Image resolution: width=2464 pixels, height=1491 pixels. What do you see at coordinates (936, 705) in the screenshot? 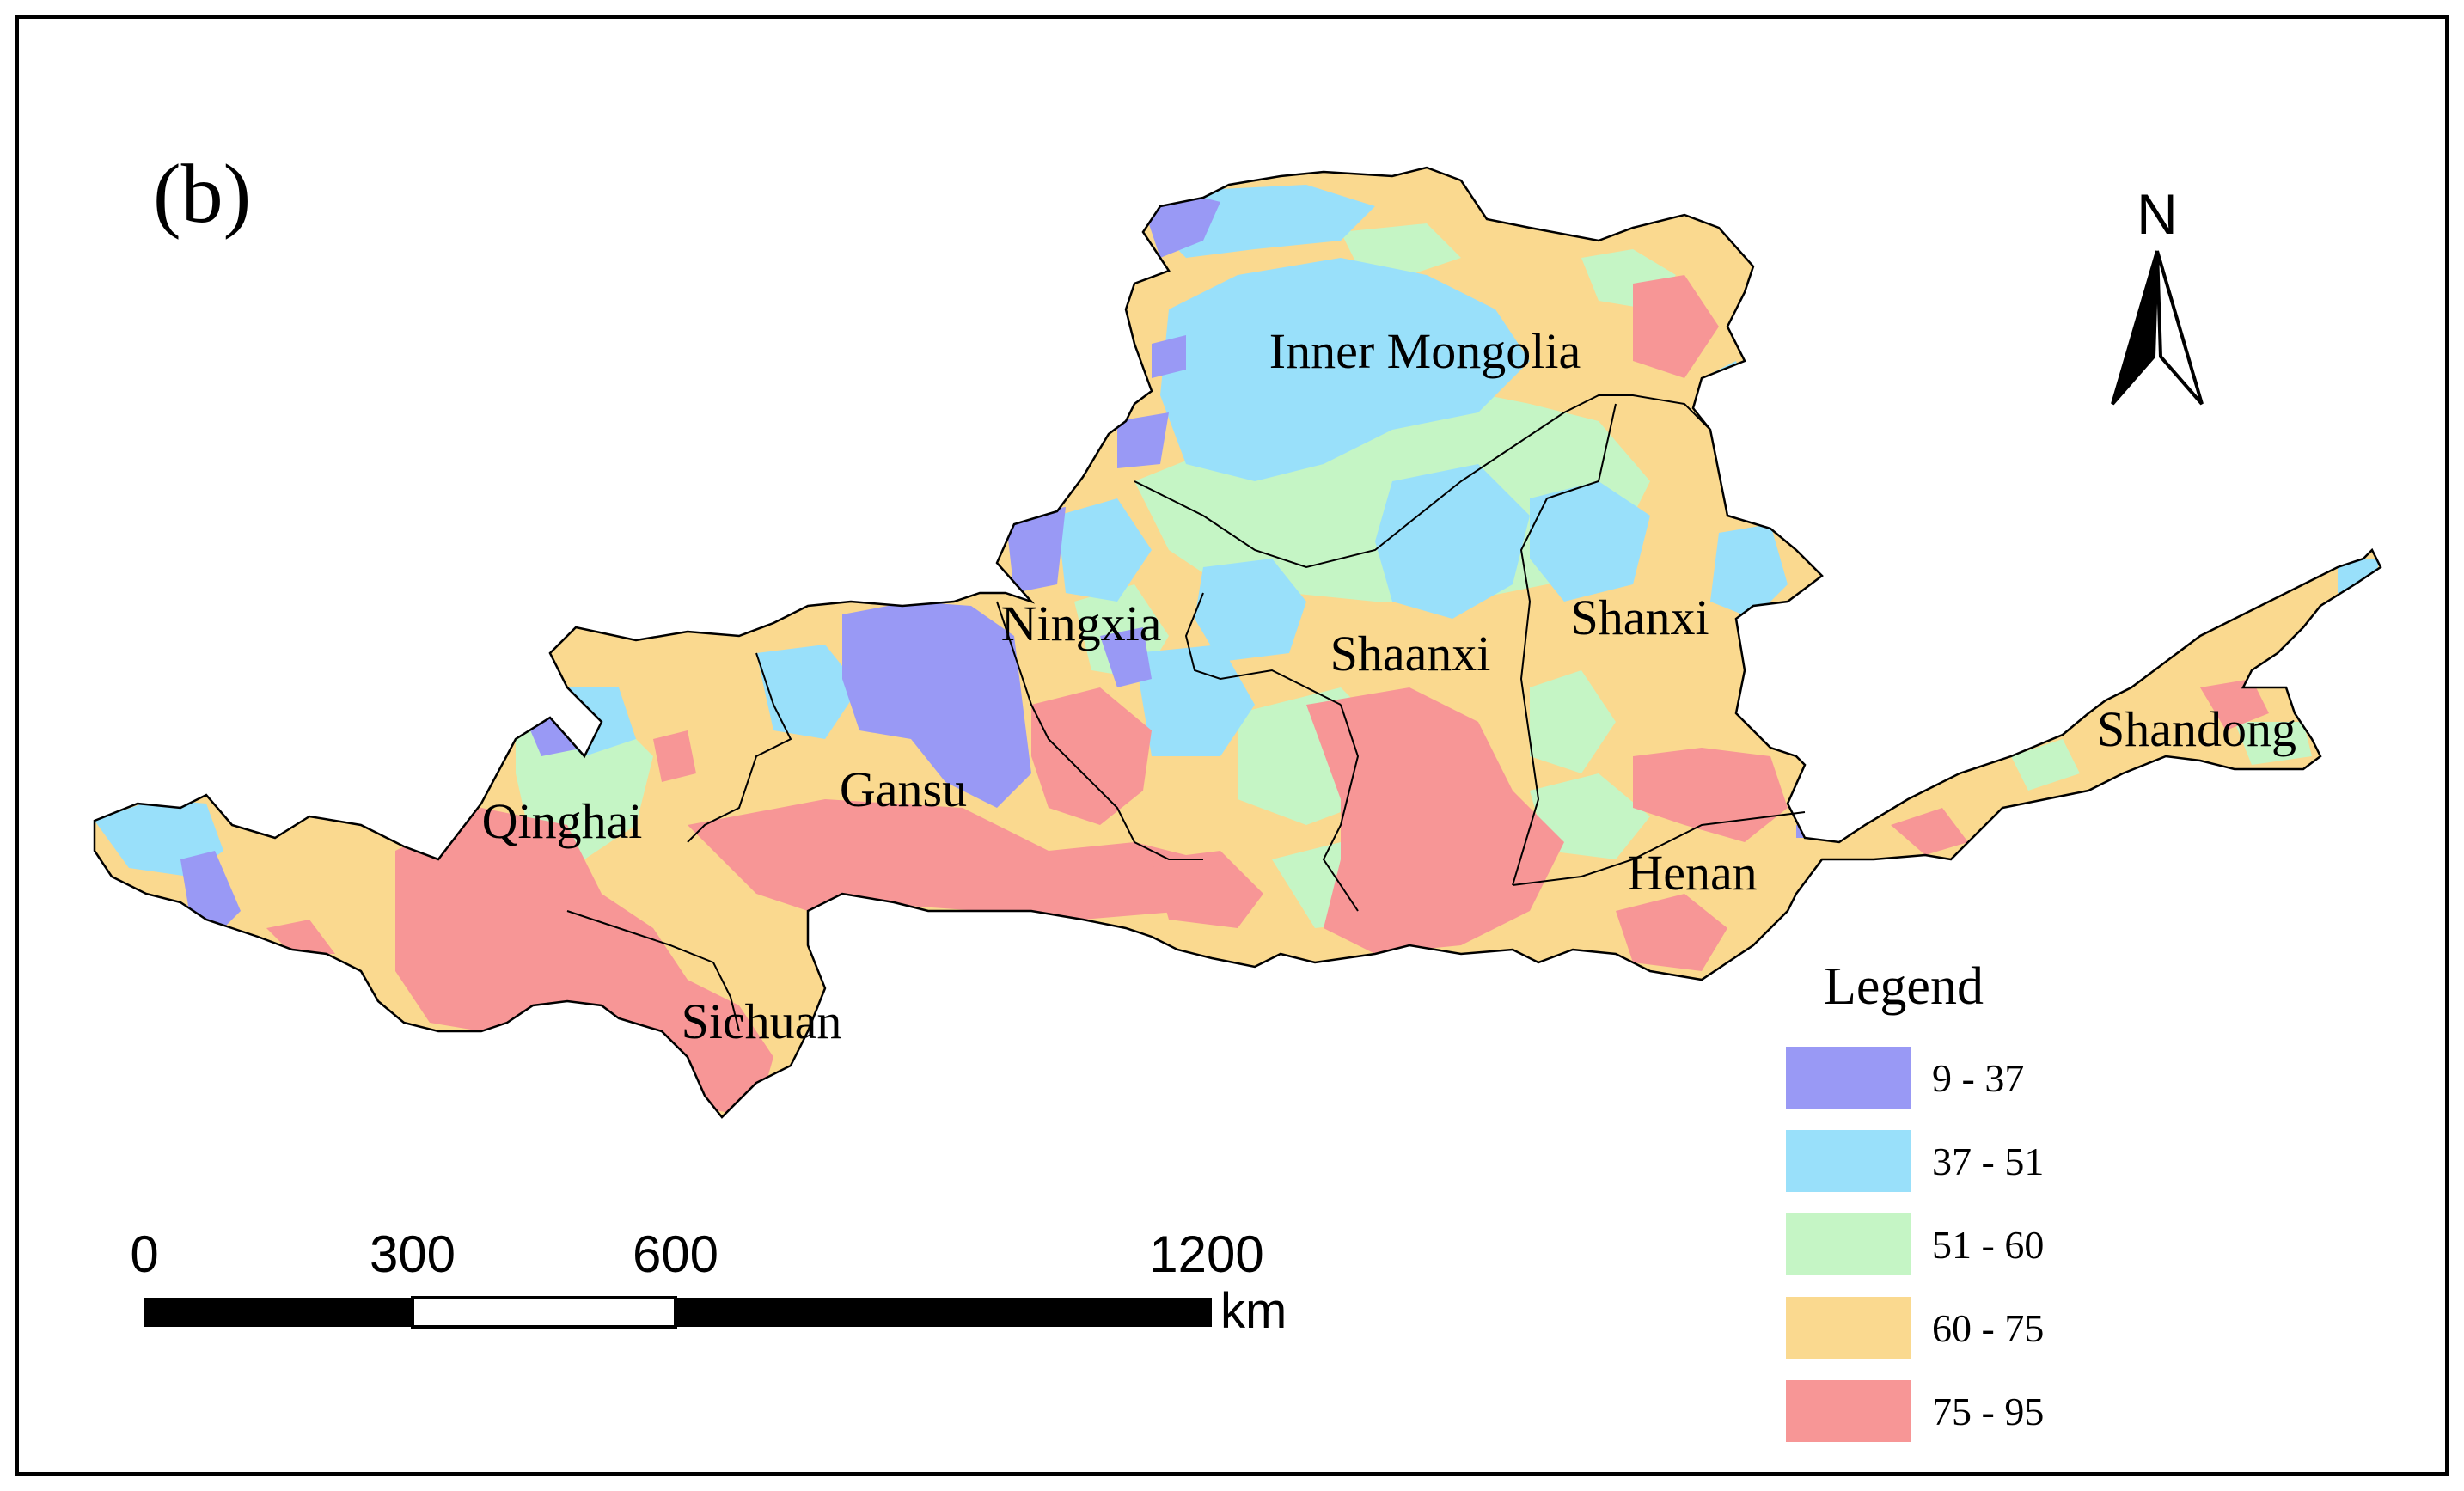
I see `class-9-37-area` at bounding box center [936, 705].